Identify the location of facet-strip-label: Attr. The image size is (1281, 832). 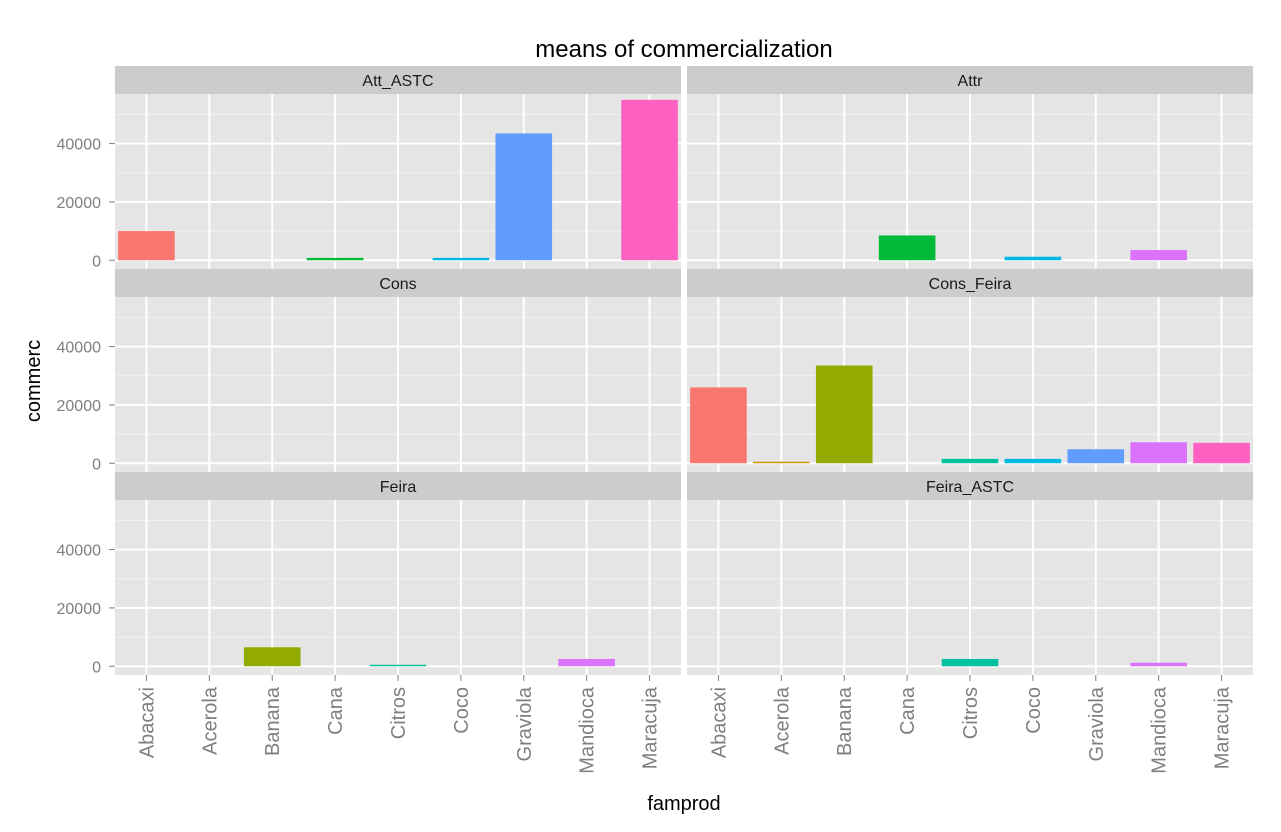
(971, 81).